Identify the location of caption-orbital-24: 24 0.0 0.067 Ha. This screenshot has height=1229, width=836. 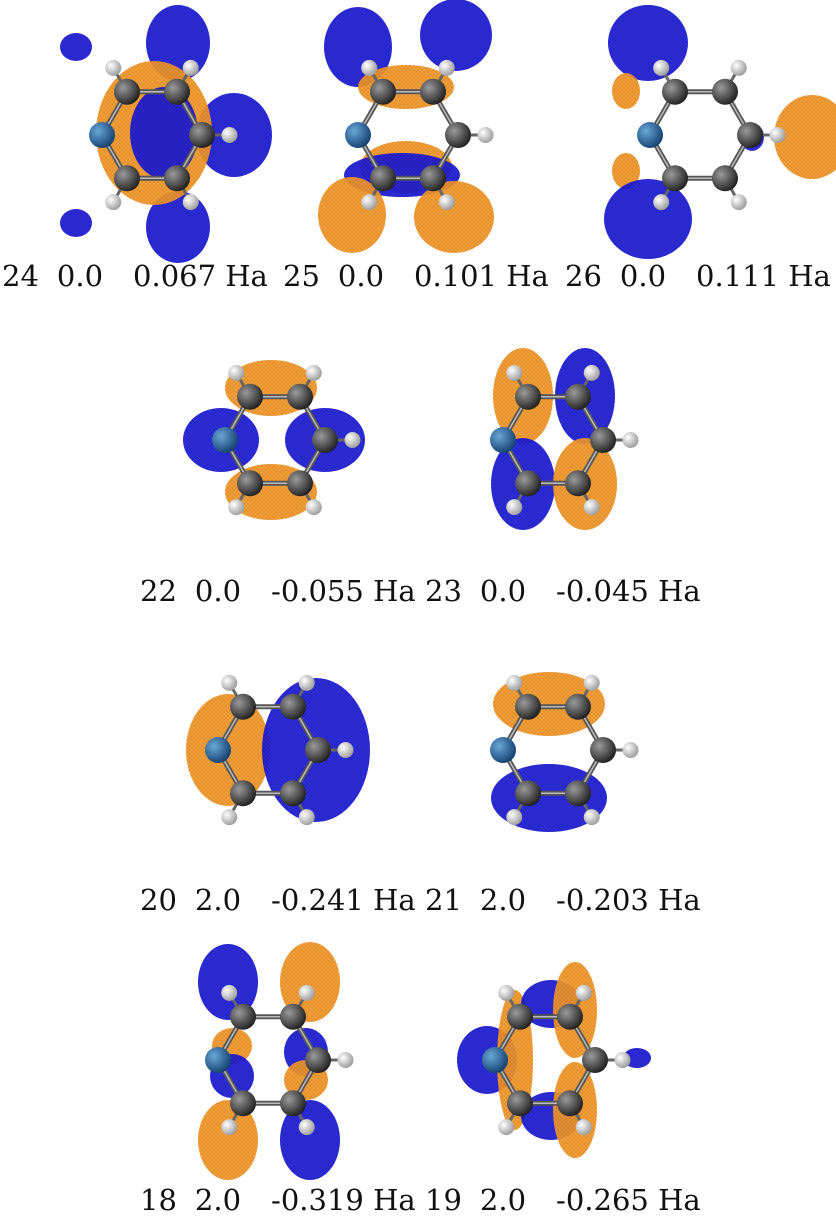
(135, 276).